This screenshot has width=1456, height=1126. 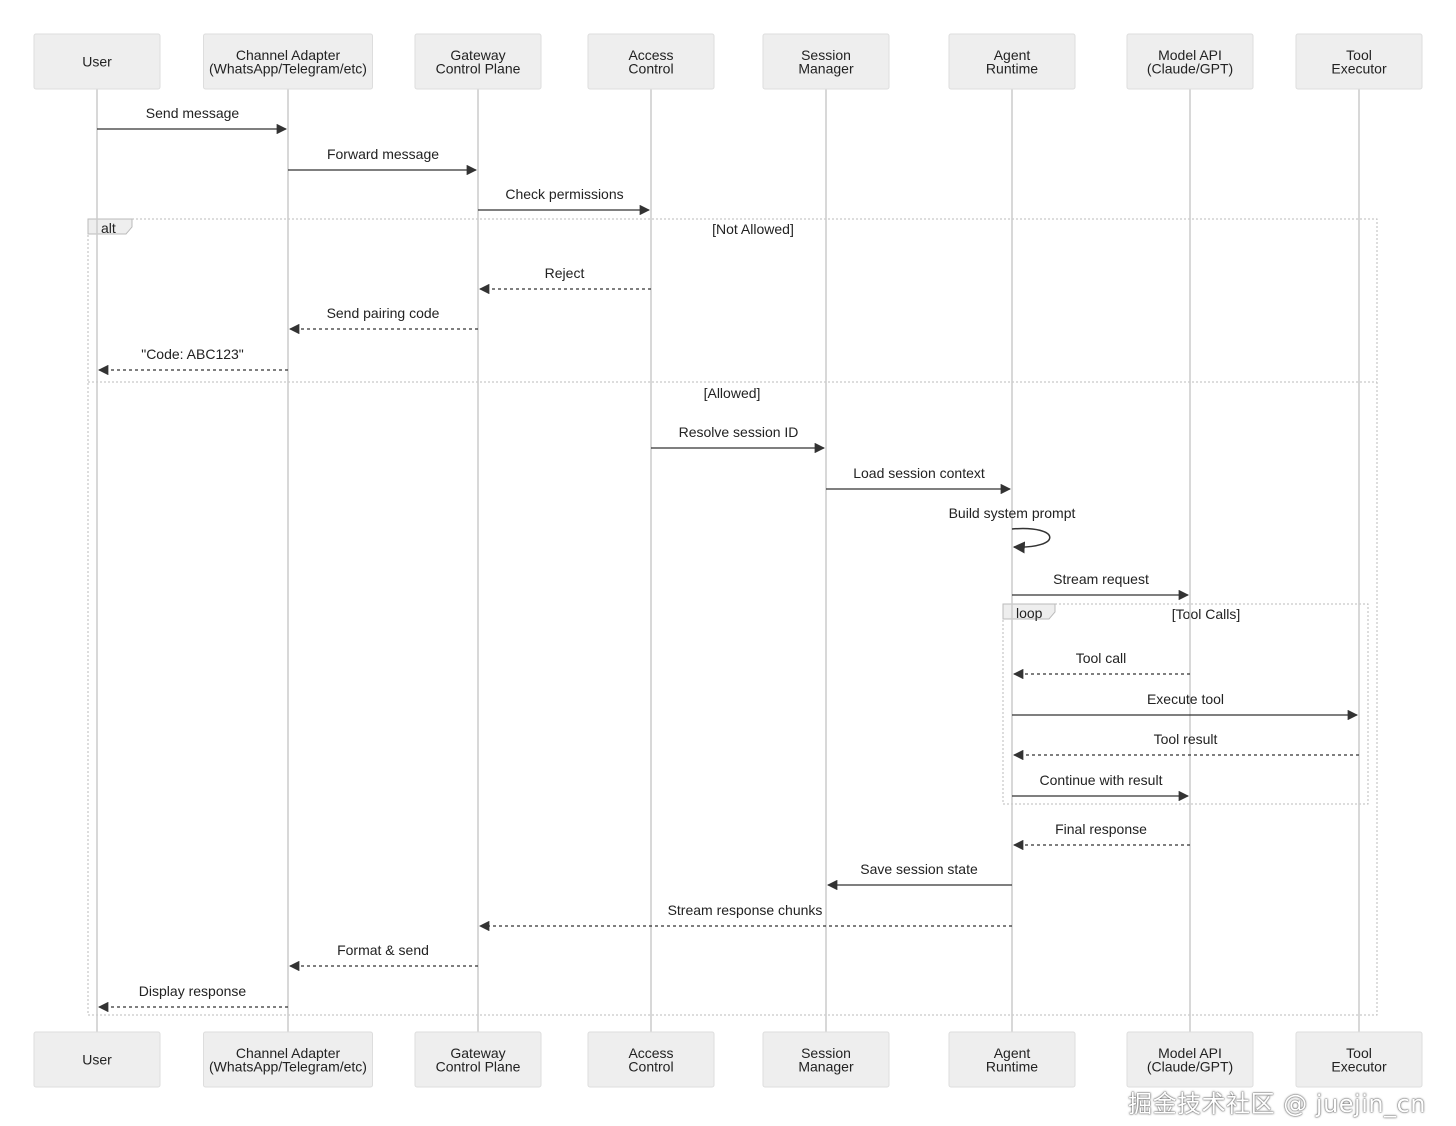 I want to click on loop-fragment-label-tab, so click(x=1029, y=611).